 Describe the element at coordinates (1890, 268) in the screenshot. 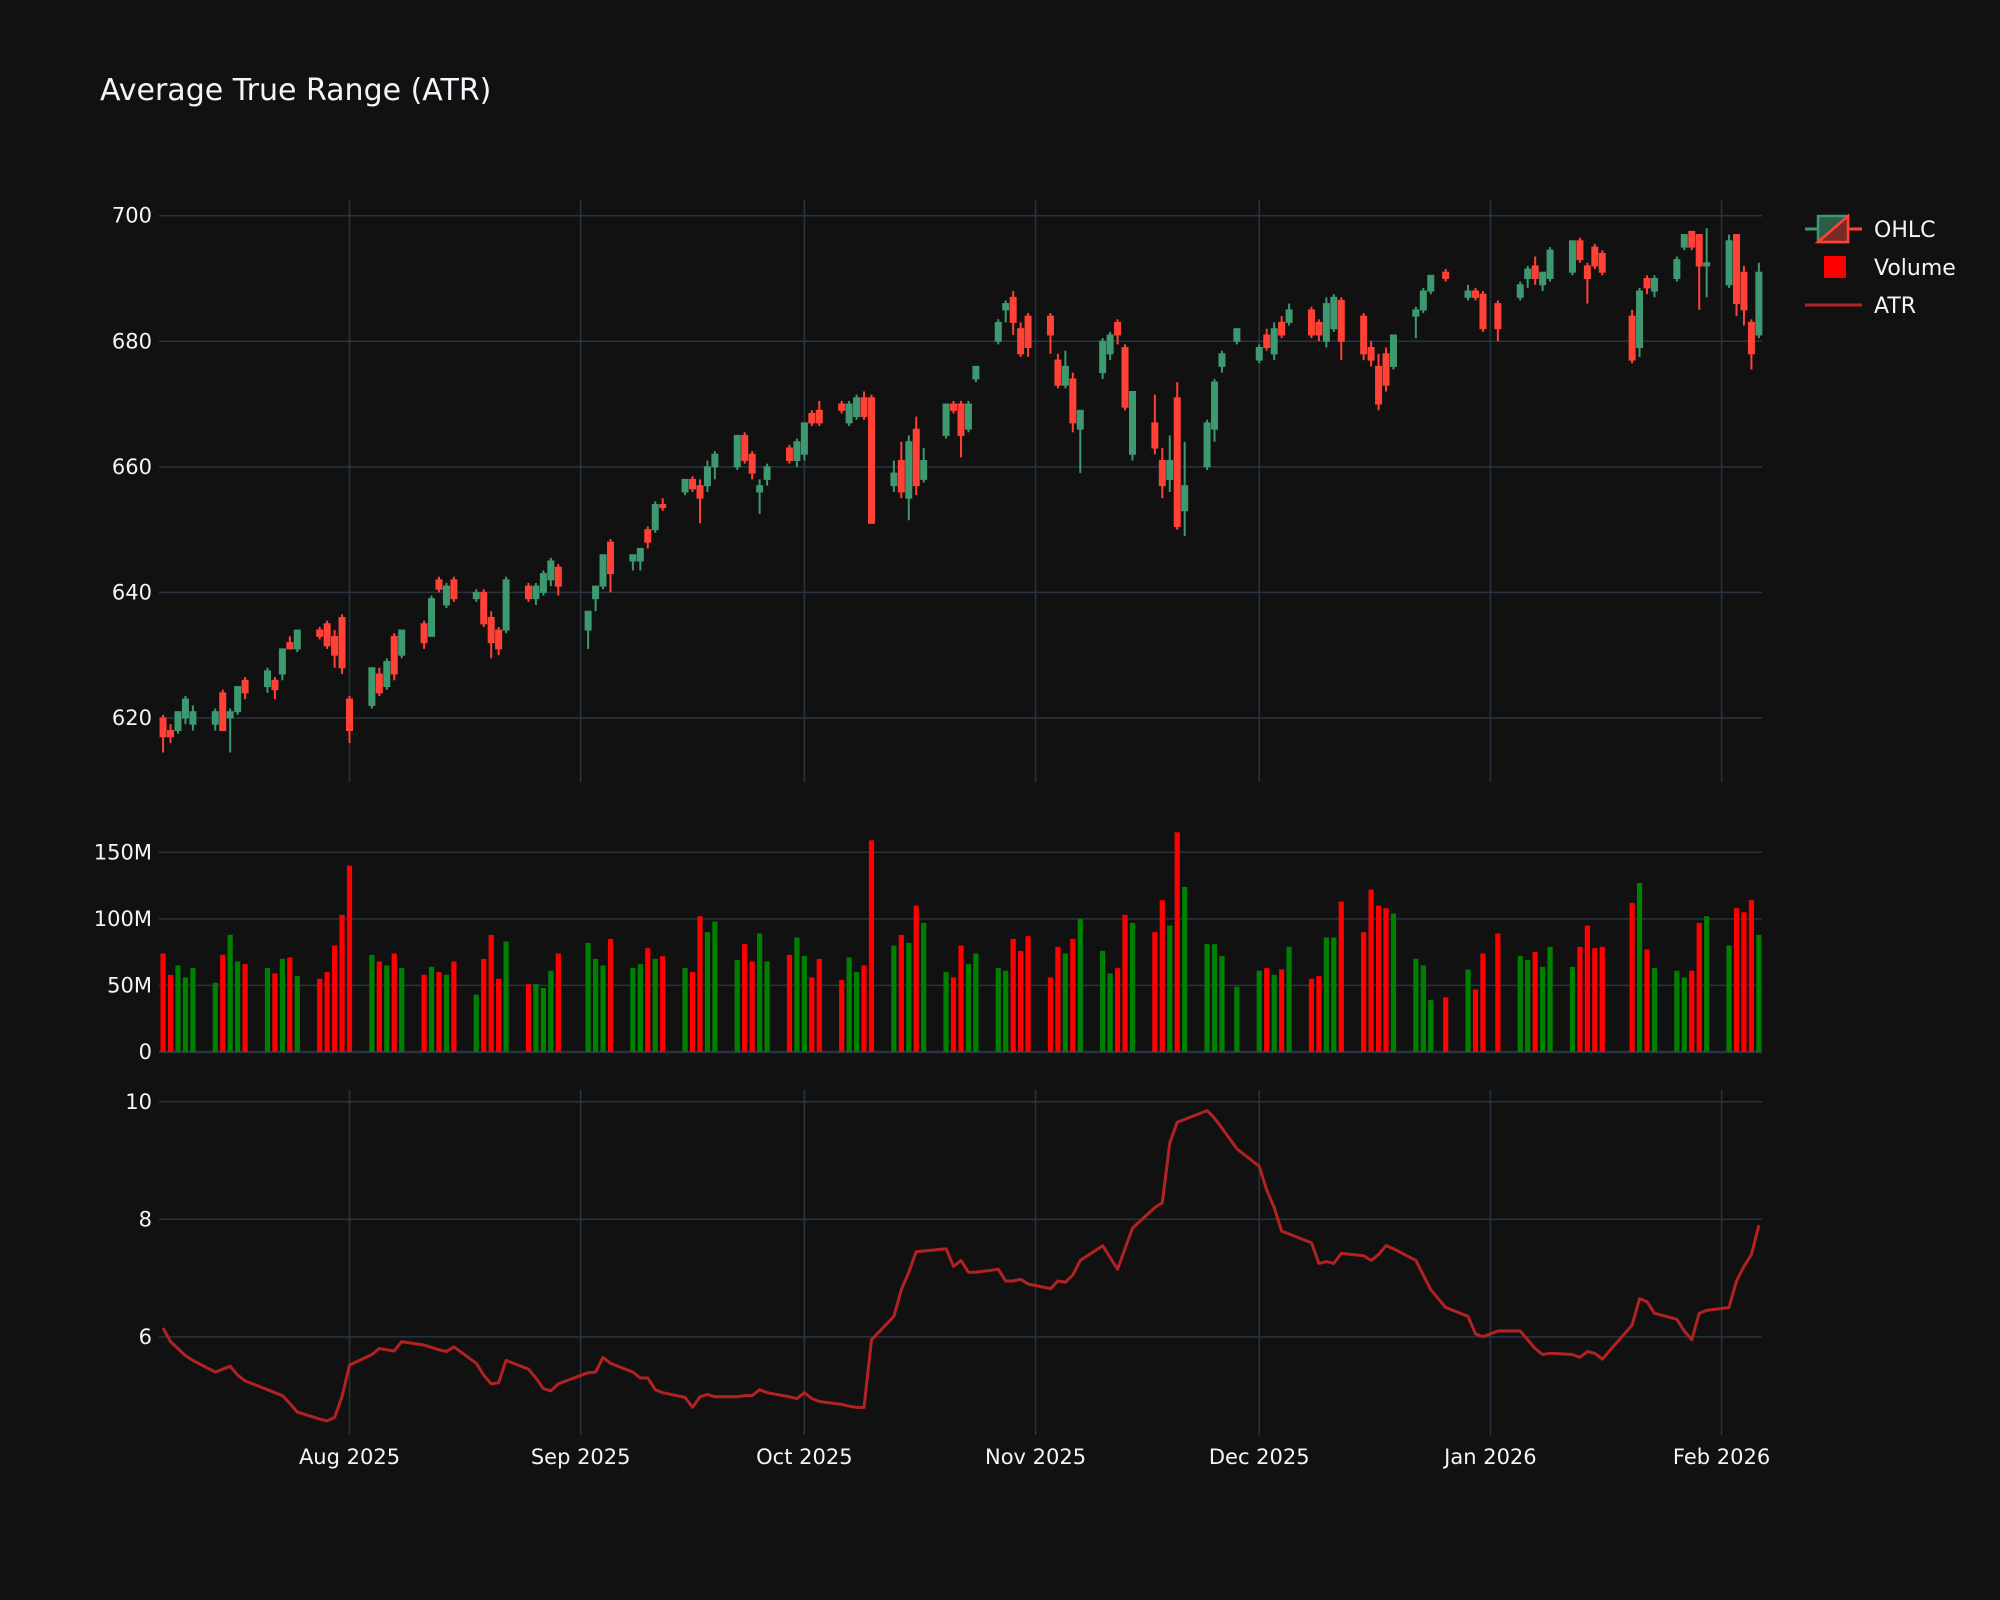

I see `legend-item-volume: Volume` at that location.